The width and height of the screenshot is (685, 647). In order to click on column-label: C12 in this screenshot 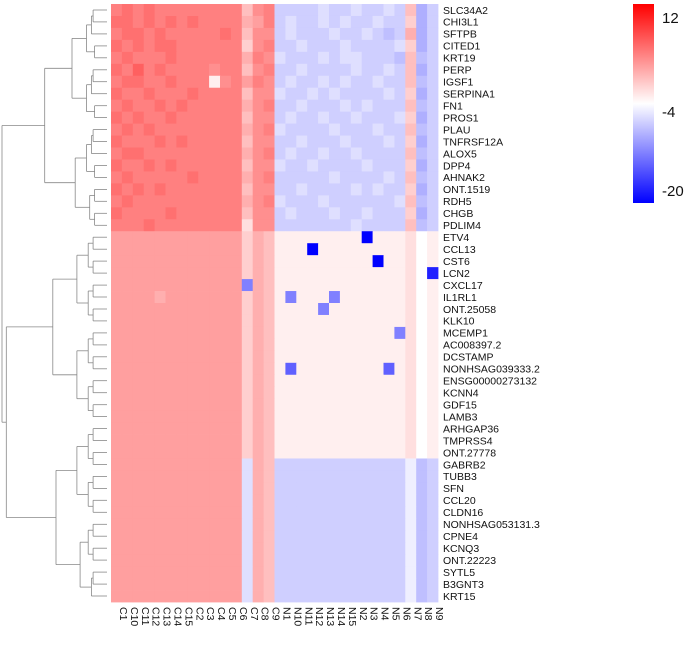, I will do `click(156, 616)`.